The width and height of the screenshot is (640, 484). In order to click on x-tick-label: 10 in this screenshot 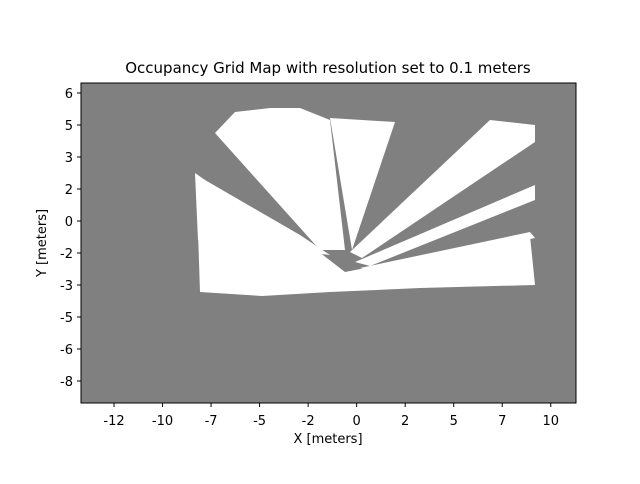, I will do `click(550, 421)`.